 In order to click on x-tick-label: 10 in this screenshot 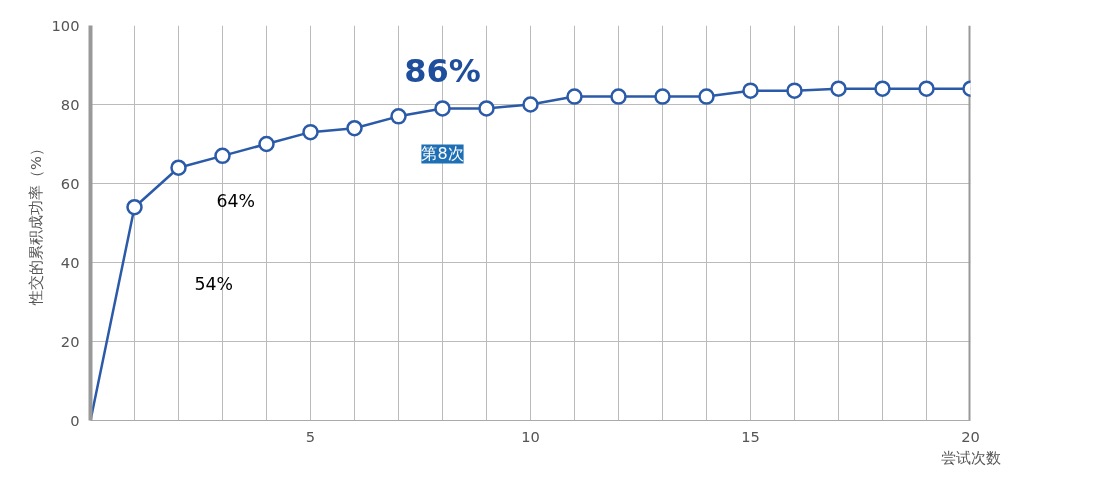, I will do `click(530, 436)`.